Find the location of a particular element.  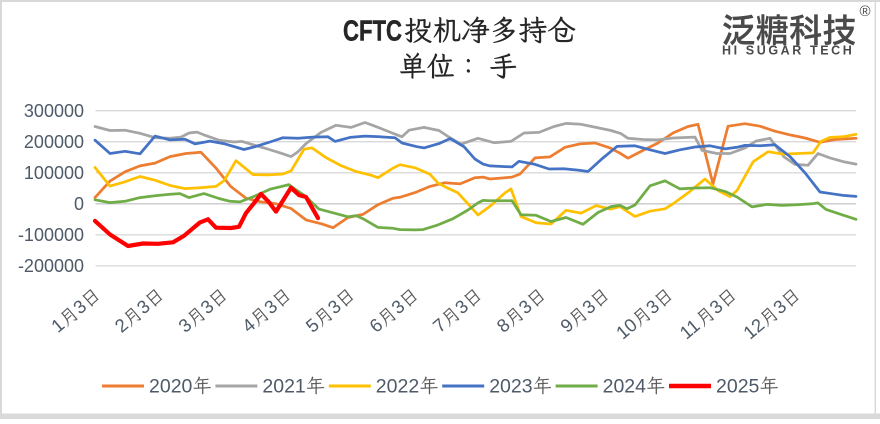

svg-text: 100000 is located at coordinates (54, 173).